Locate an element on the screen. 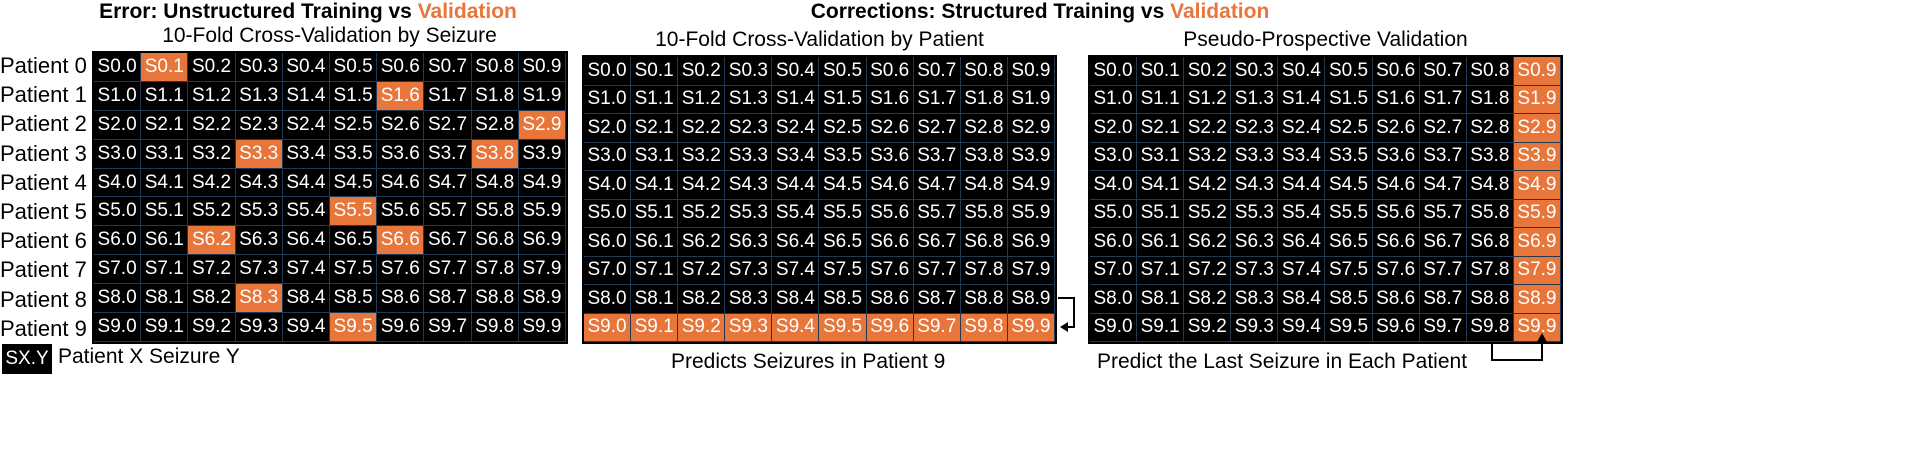 This screenshot has width=1905, height=456. seizure-cell: S1.9 is located at coordinates (1537, 99).